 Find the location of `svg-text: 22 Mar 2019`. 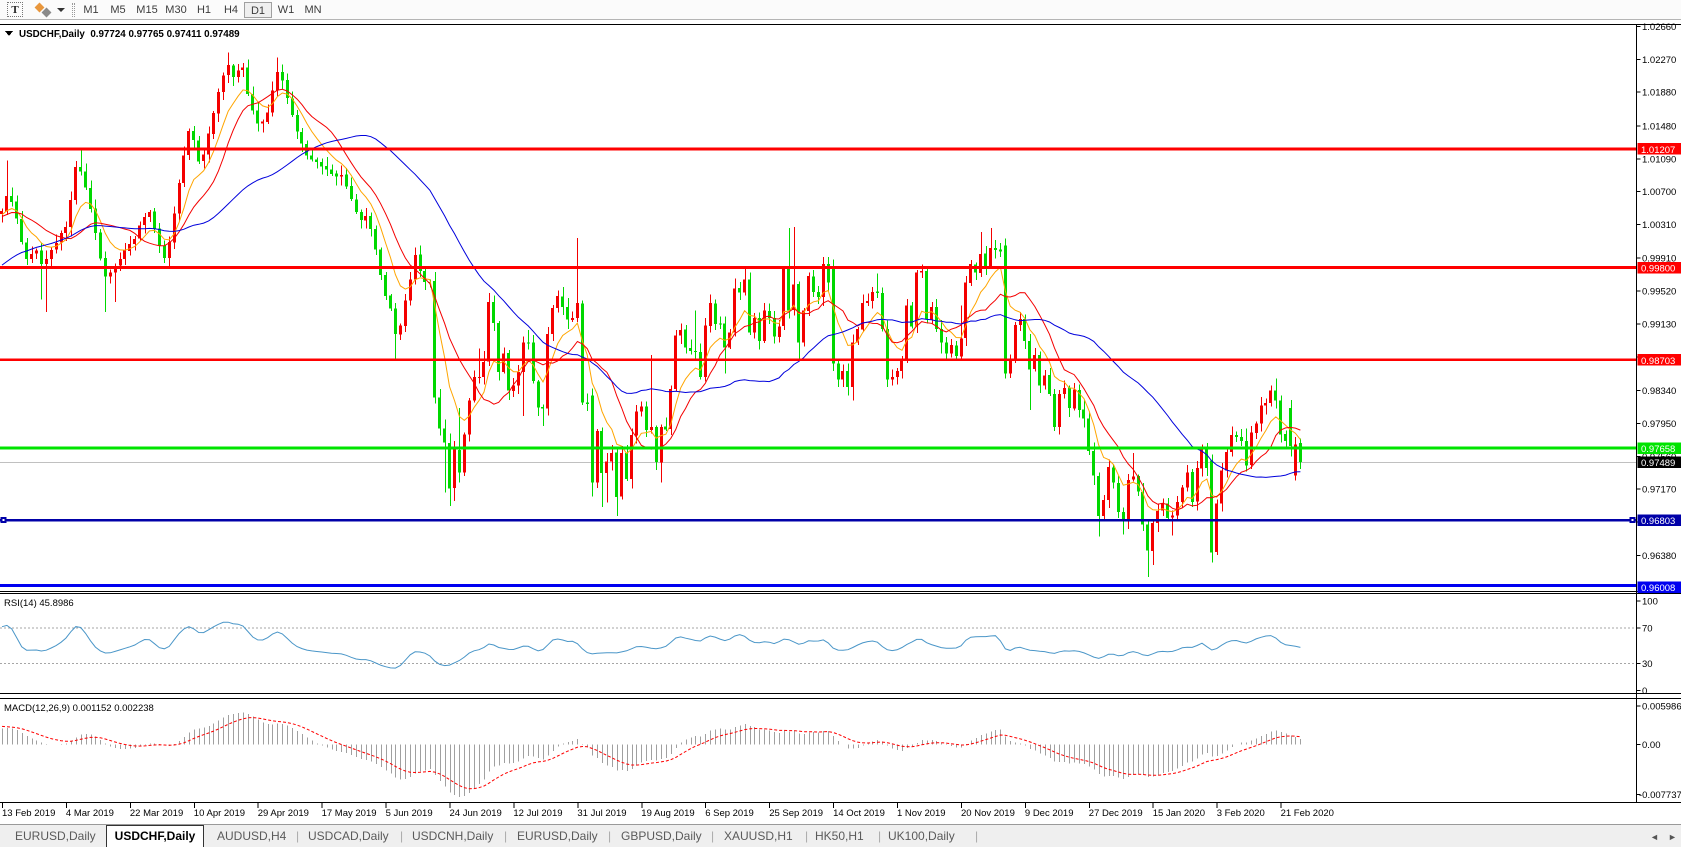

svg-text: 22 Mar 2019 is located at coordinates (156, 813).